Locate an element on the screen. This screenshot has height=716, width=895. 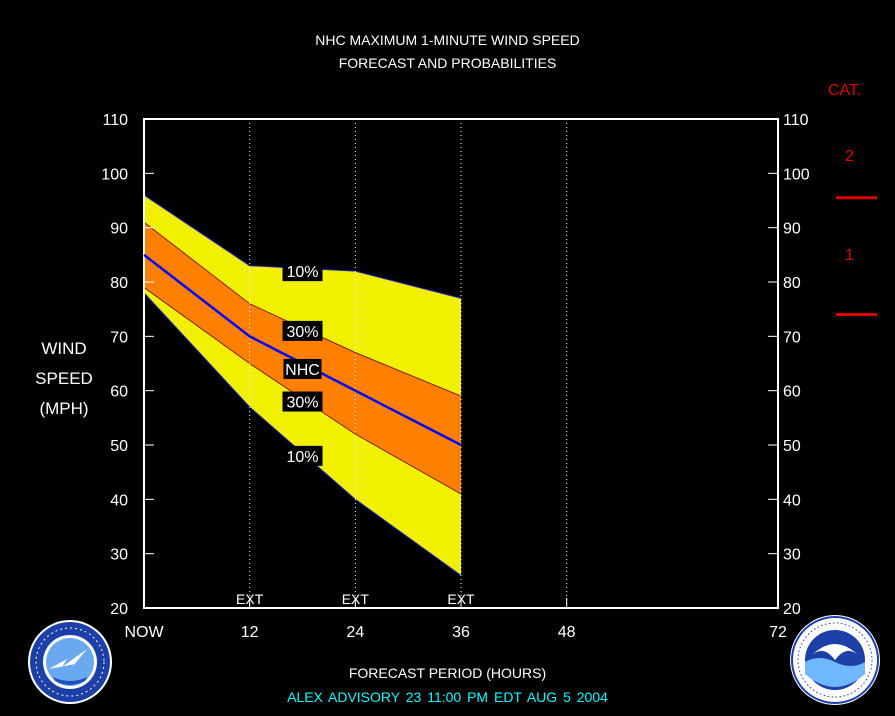
y-tick-label-right-100: 100 is located at coordinates (796, 174).